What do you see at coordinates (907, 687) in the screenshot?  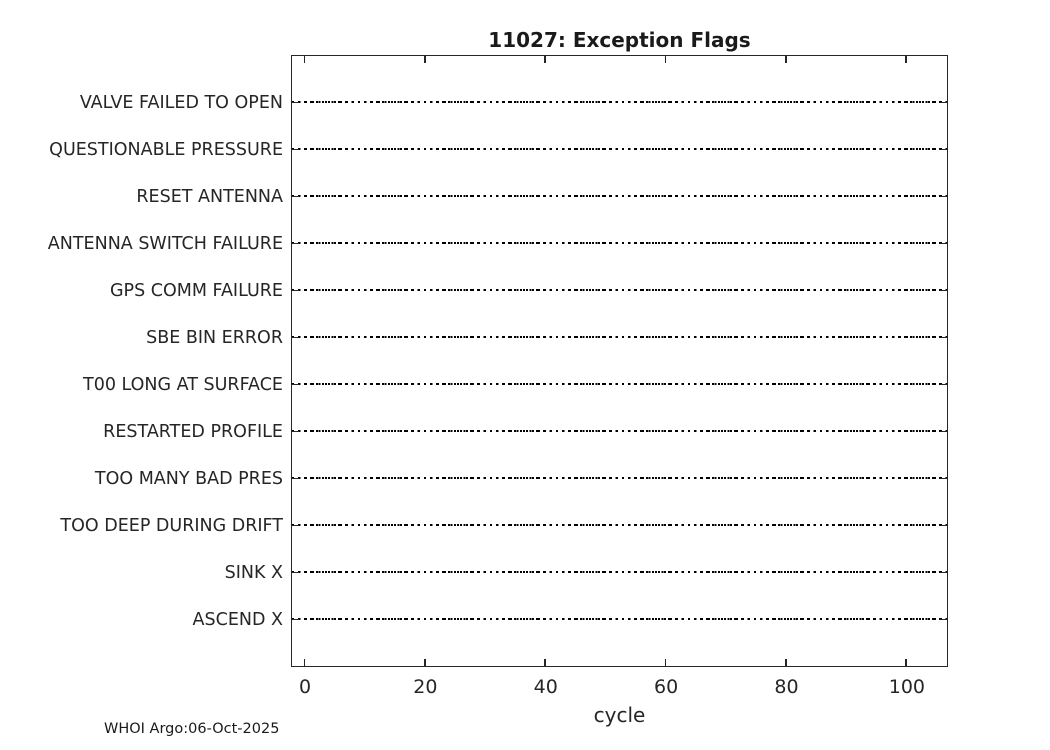 I see `x-tick-label: 100` at bounding box center [907, 687].